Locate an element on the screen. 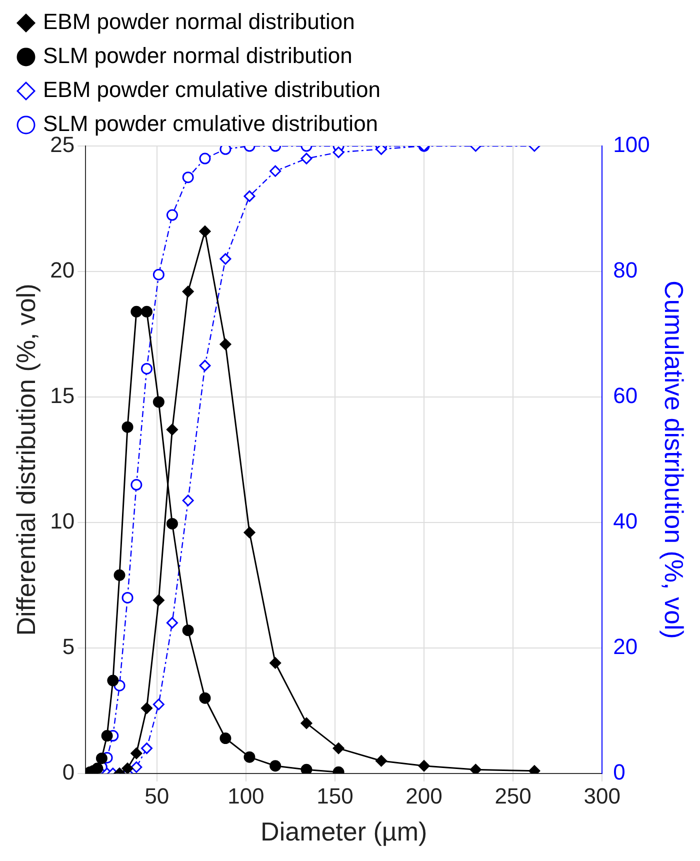  y-tick-label: 10 is located at coordinates (62, 521).